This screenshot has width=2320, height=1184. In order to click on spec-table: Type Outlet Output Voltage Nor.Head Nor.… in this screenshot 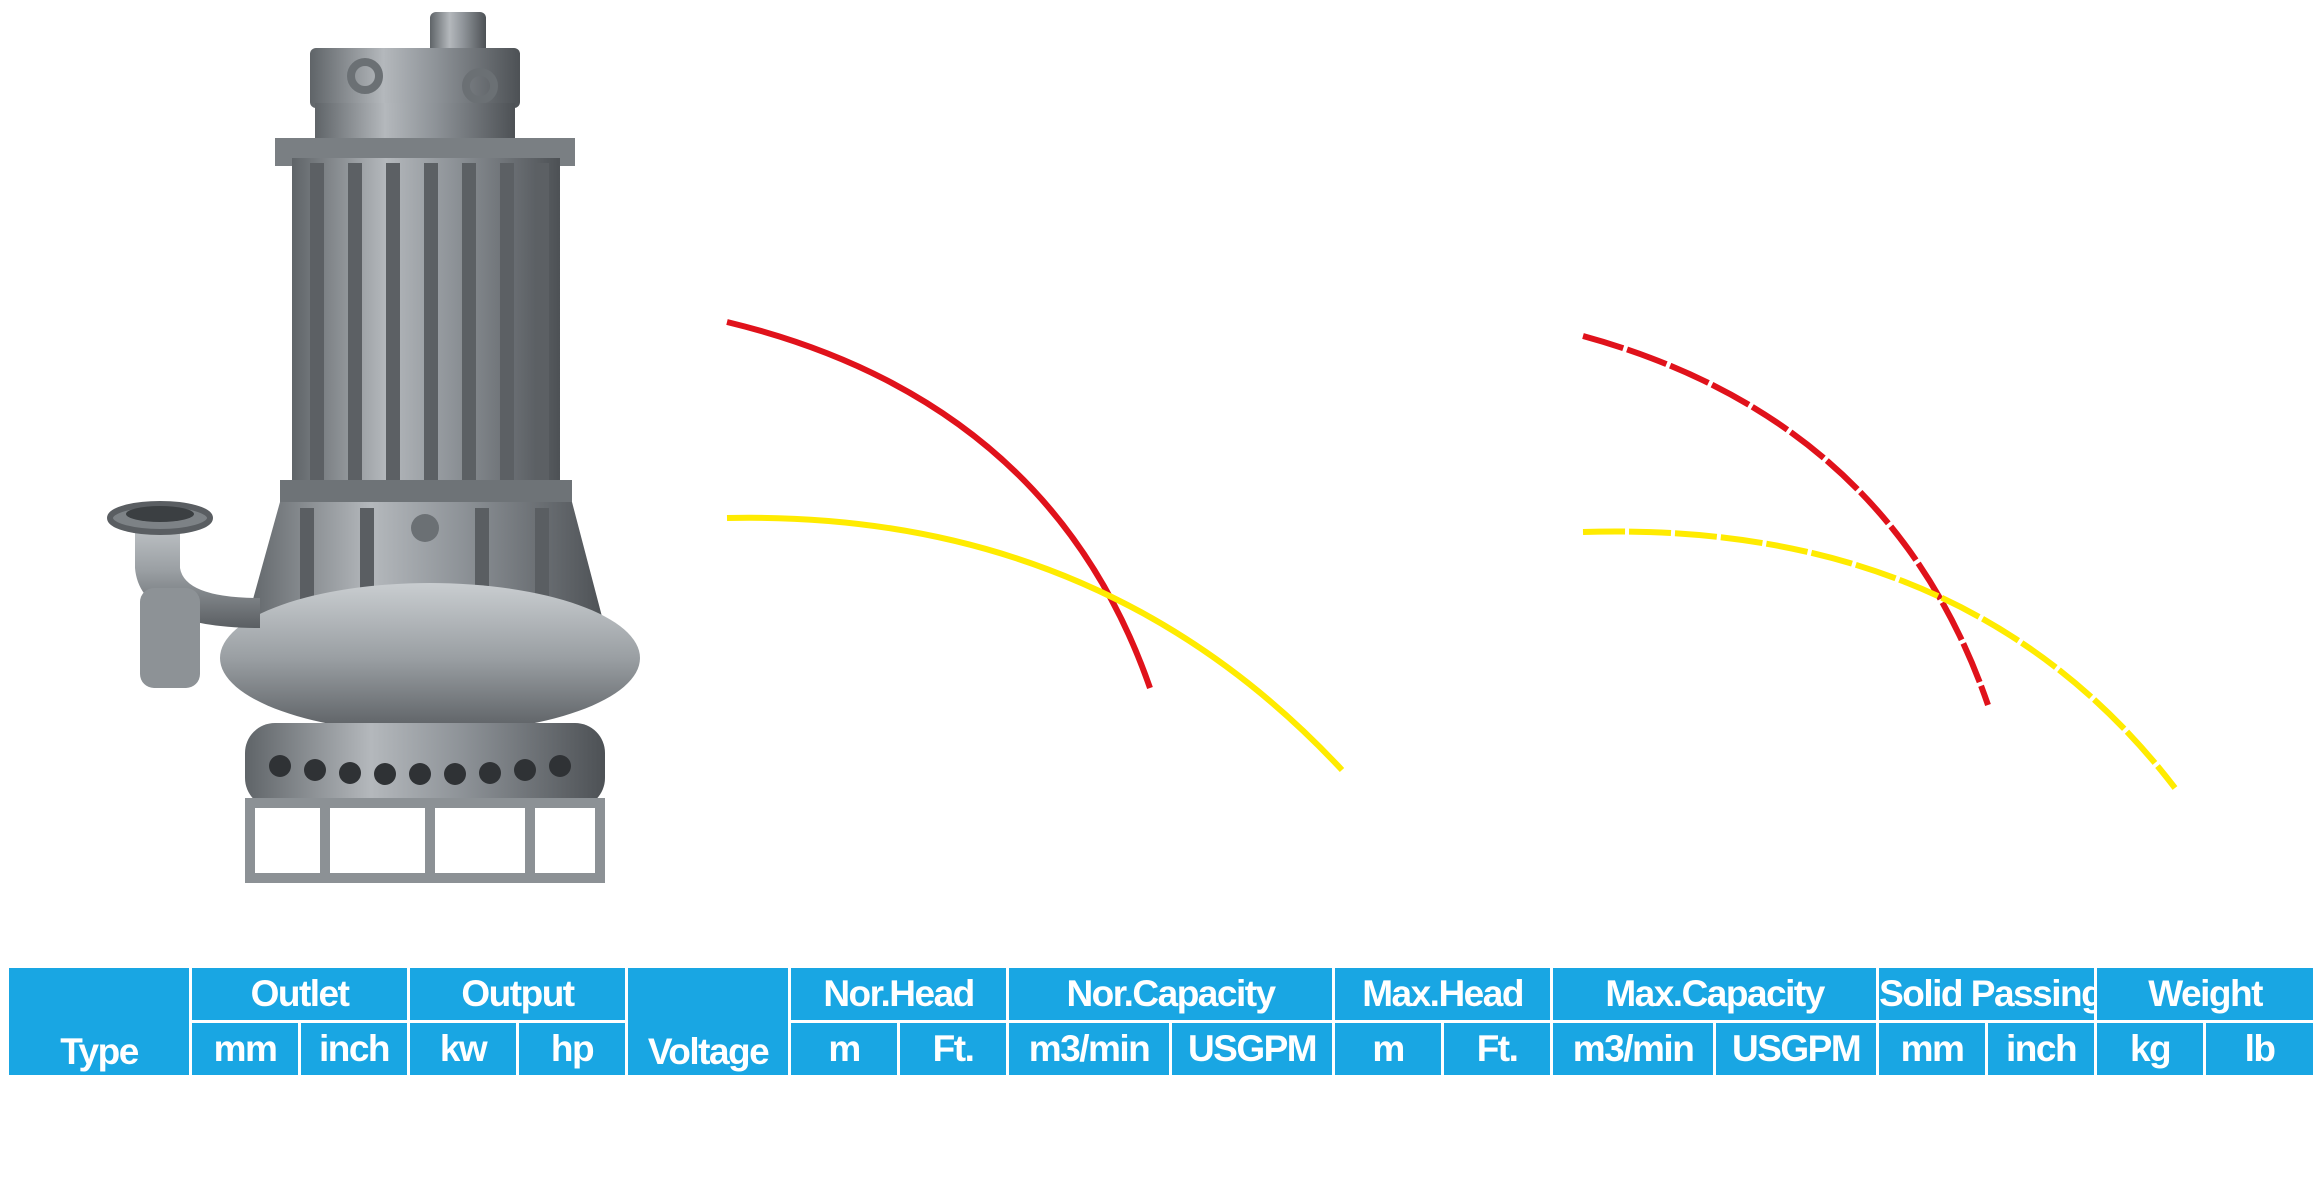, I will do `click(1161, 1021)`.